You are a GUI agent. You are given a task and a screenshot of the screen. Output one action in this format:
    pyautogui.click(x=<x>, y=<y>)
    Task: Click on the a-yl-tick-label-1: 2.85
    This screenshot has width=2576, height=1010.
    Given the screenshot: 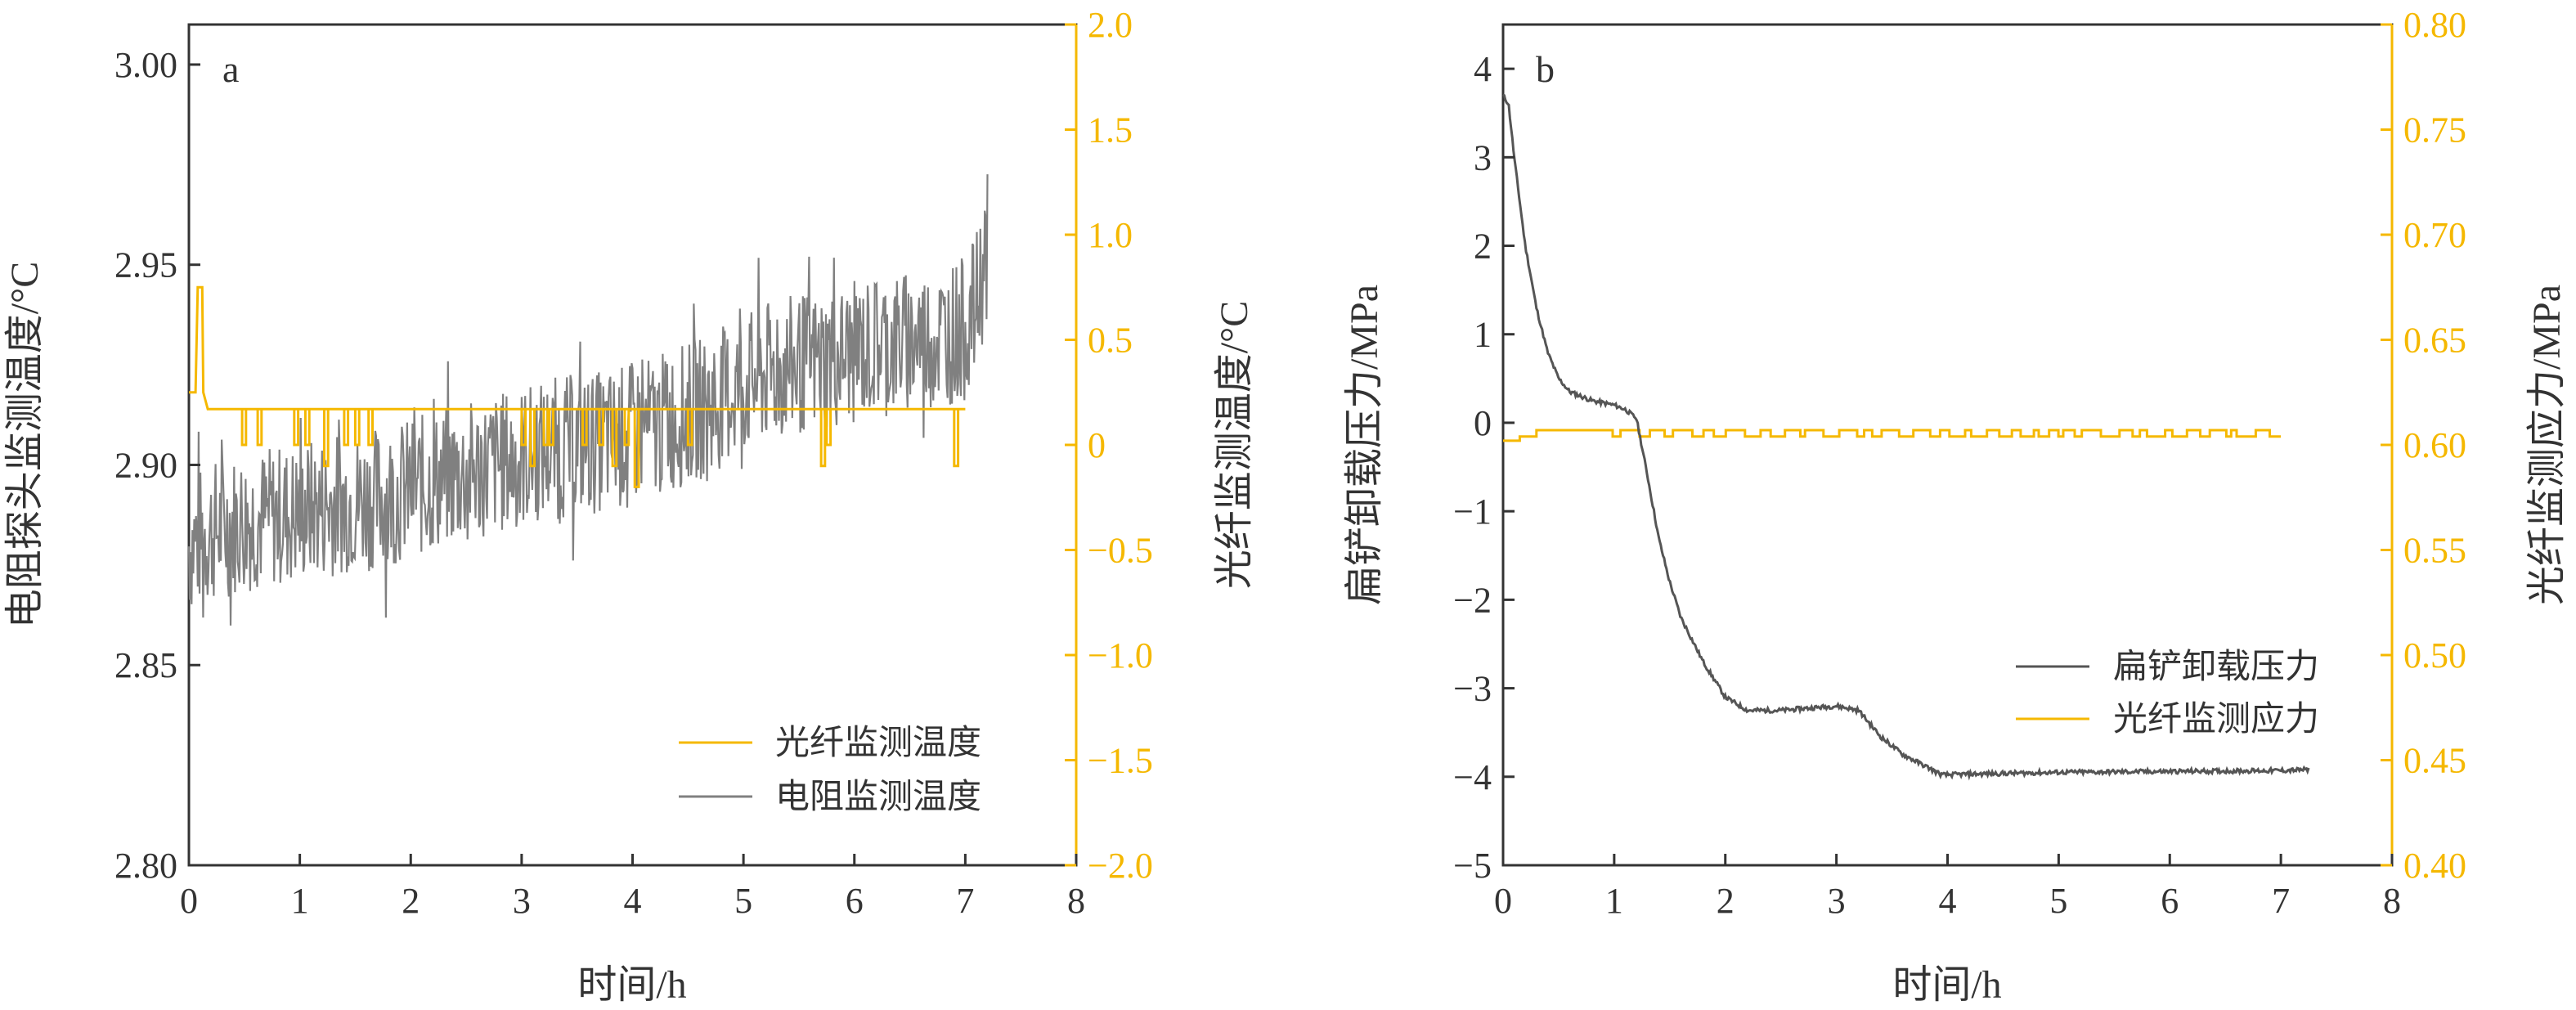 What is the action you would take?
    pyautogui.click(x=145, y=665)
    